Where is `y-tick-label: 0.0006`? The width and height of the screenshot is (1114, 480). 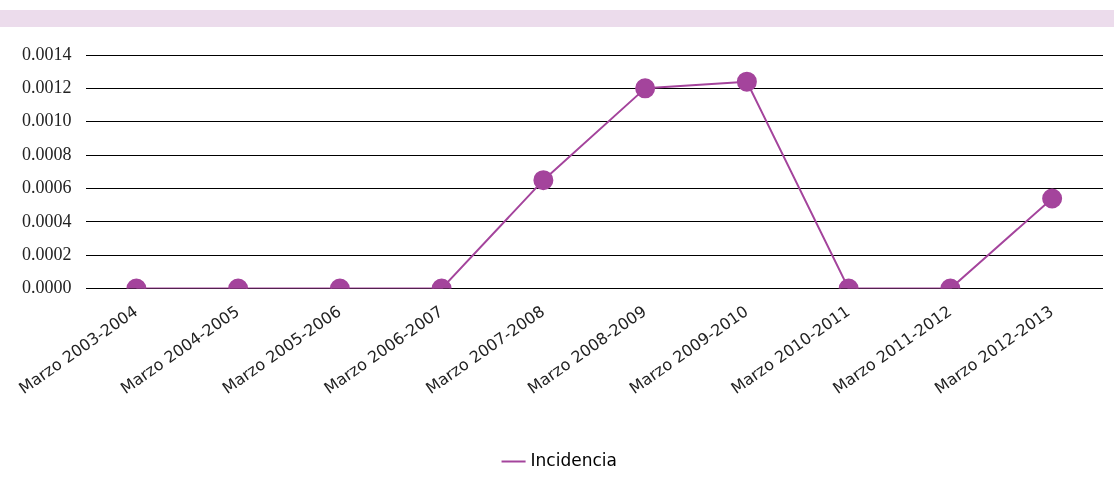 y-tick-label: 0.0006 is located at coordinates (47, 187).